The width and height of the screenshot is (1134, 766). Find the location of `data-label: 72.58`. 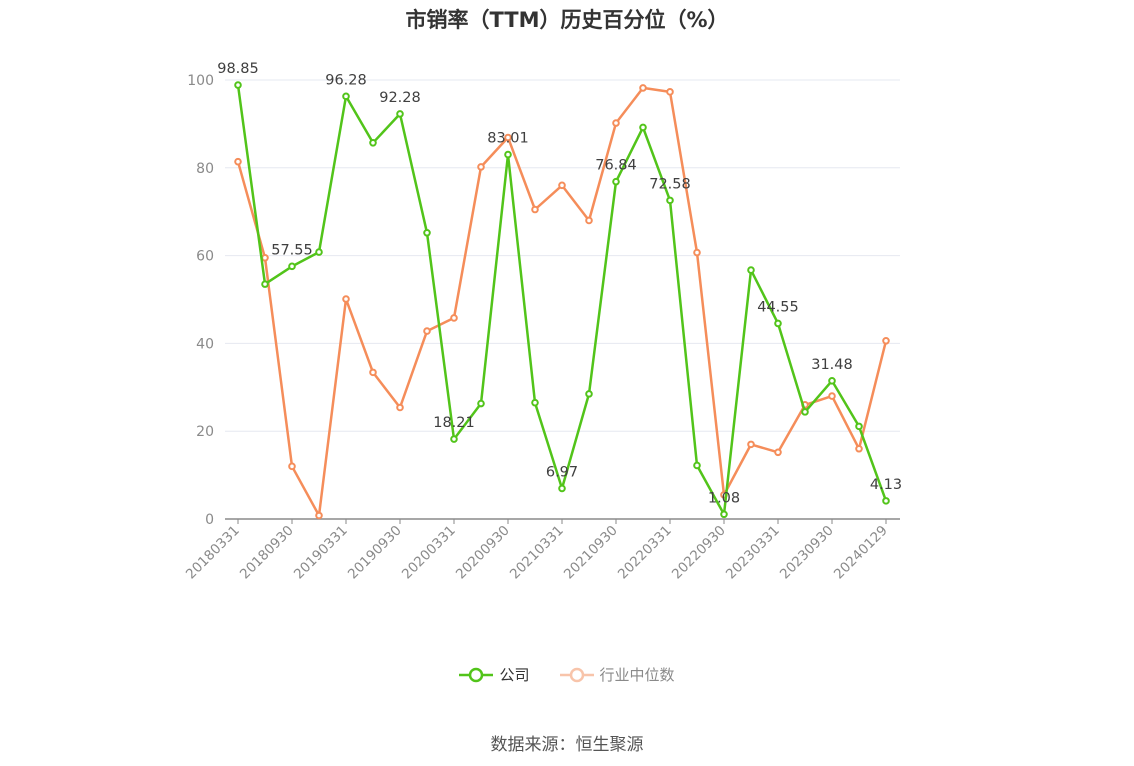

data-label: 72.58 is located at coordinates (670, 184).